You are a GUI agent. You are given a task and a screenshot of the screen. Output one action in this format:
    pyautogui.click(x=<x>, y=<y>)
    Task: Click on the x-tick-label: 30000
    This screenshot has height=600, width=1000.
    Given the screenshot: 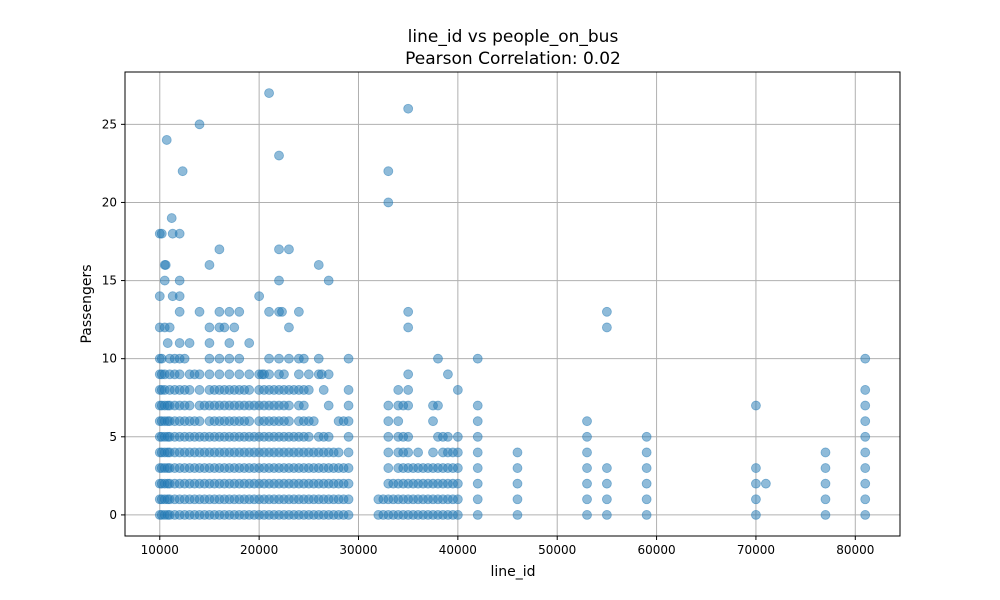 What is the action you would take?
    pyautogui.click(x=358, y=550)
    